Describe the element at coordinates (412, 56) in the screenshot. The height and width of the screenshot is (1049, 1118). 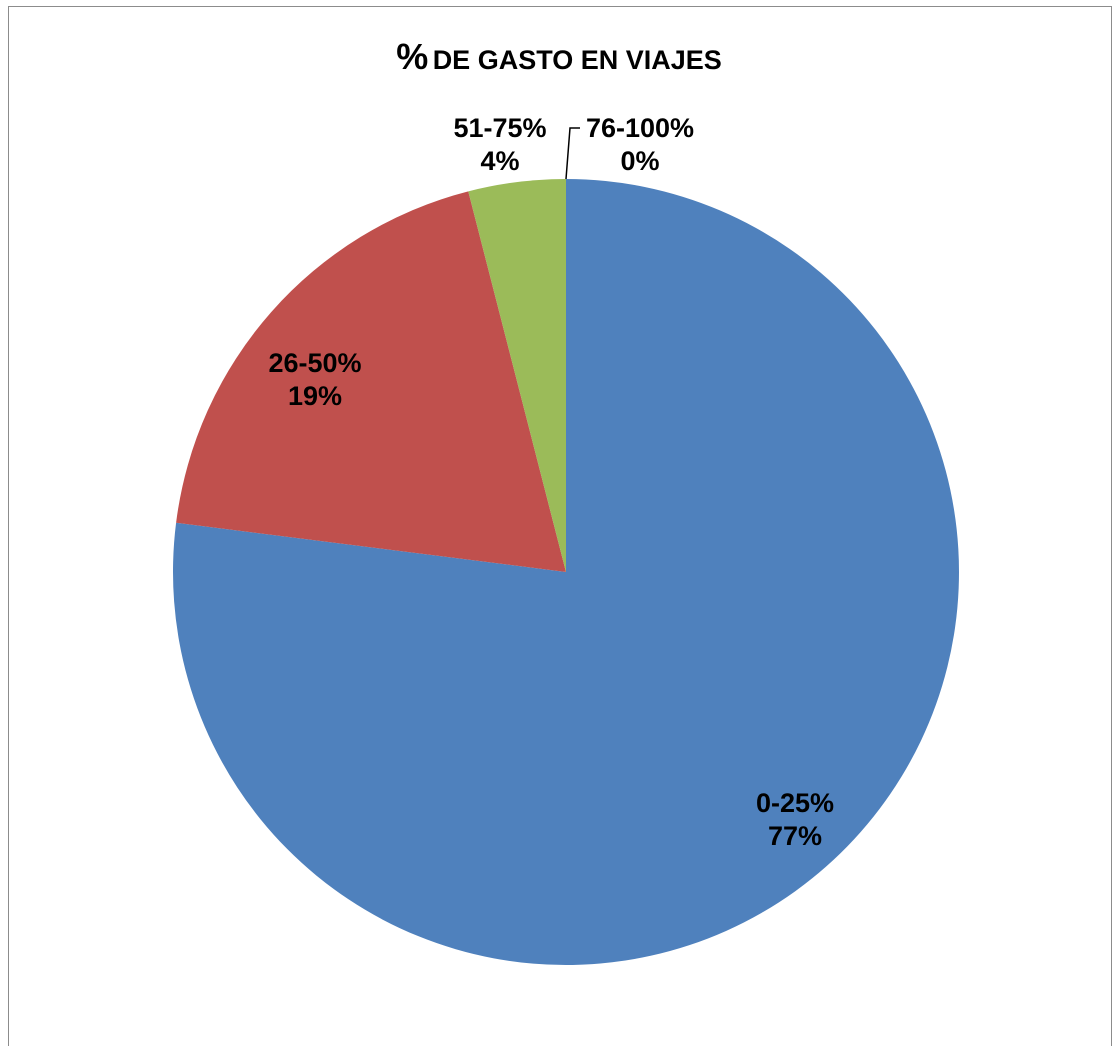
I see `chart-title-symbol: %` at that location.